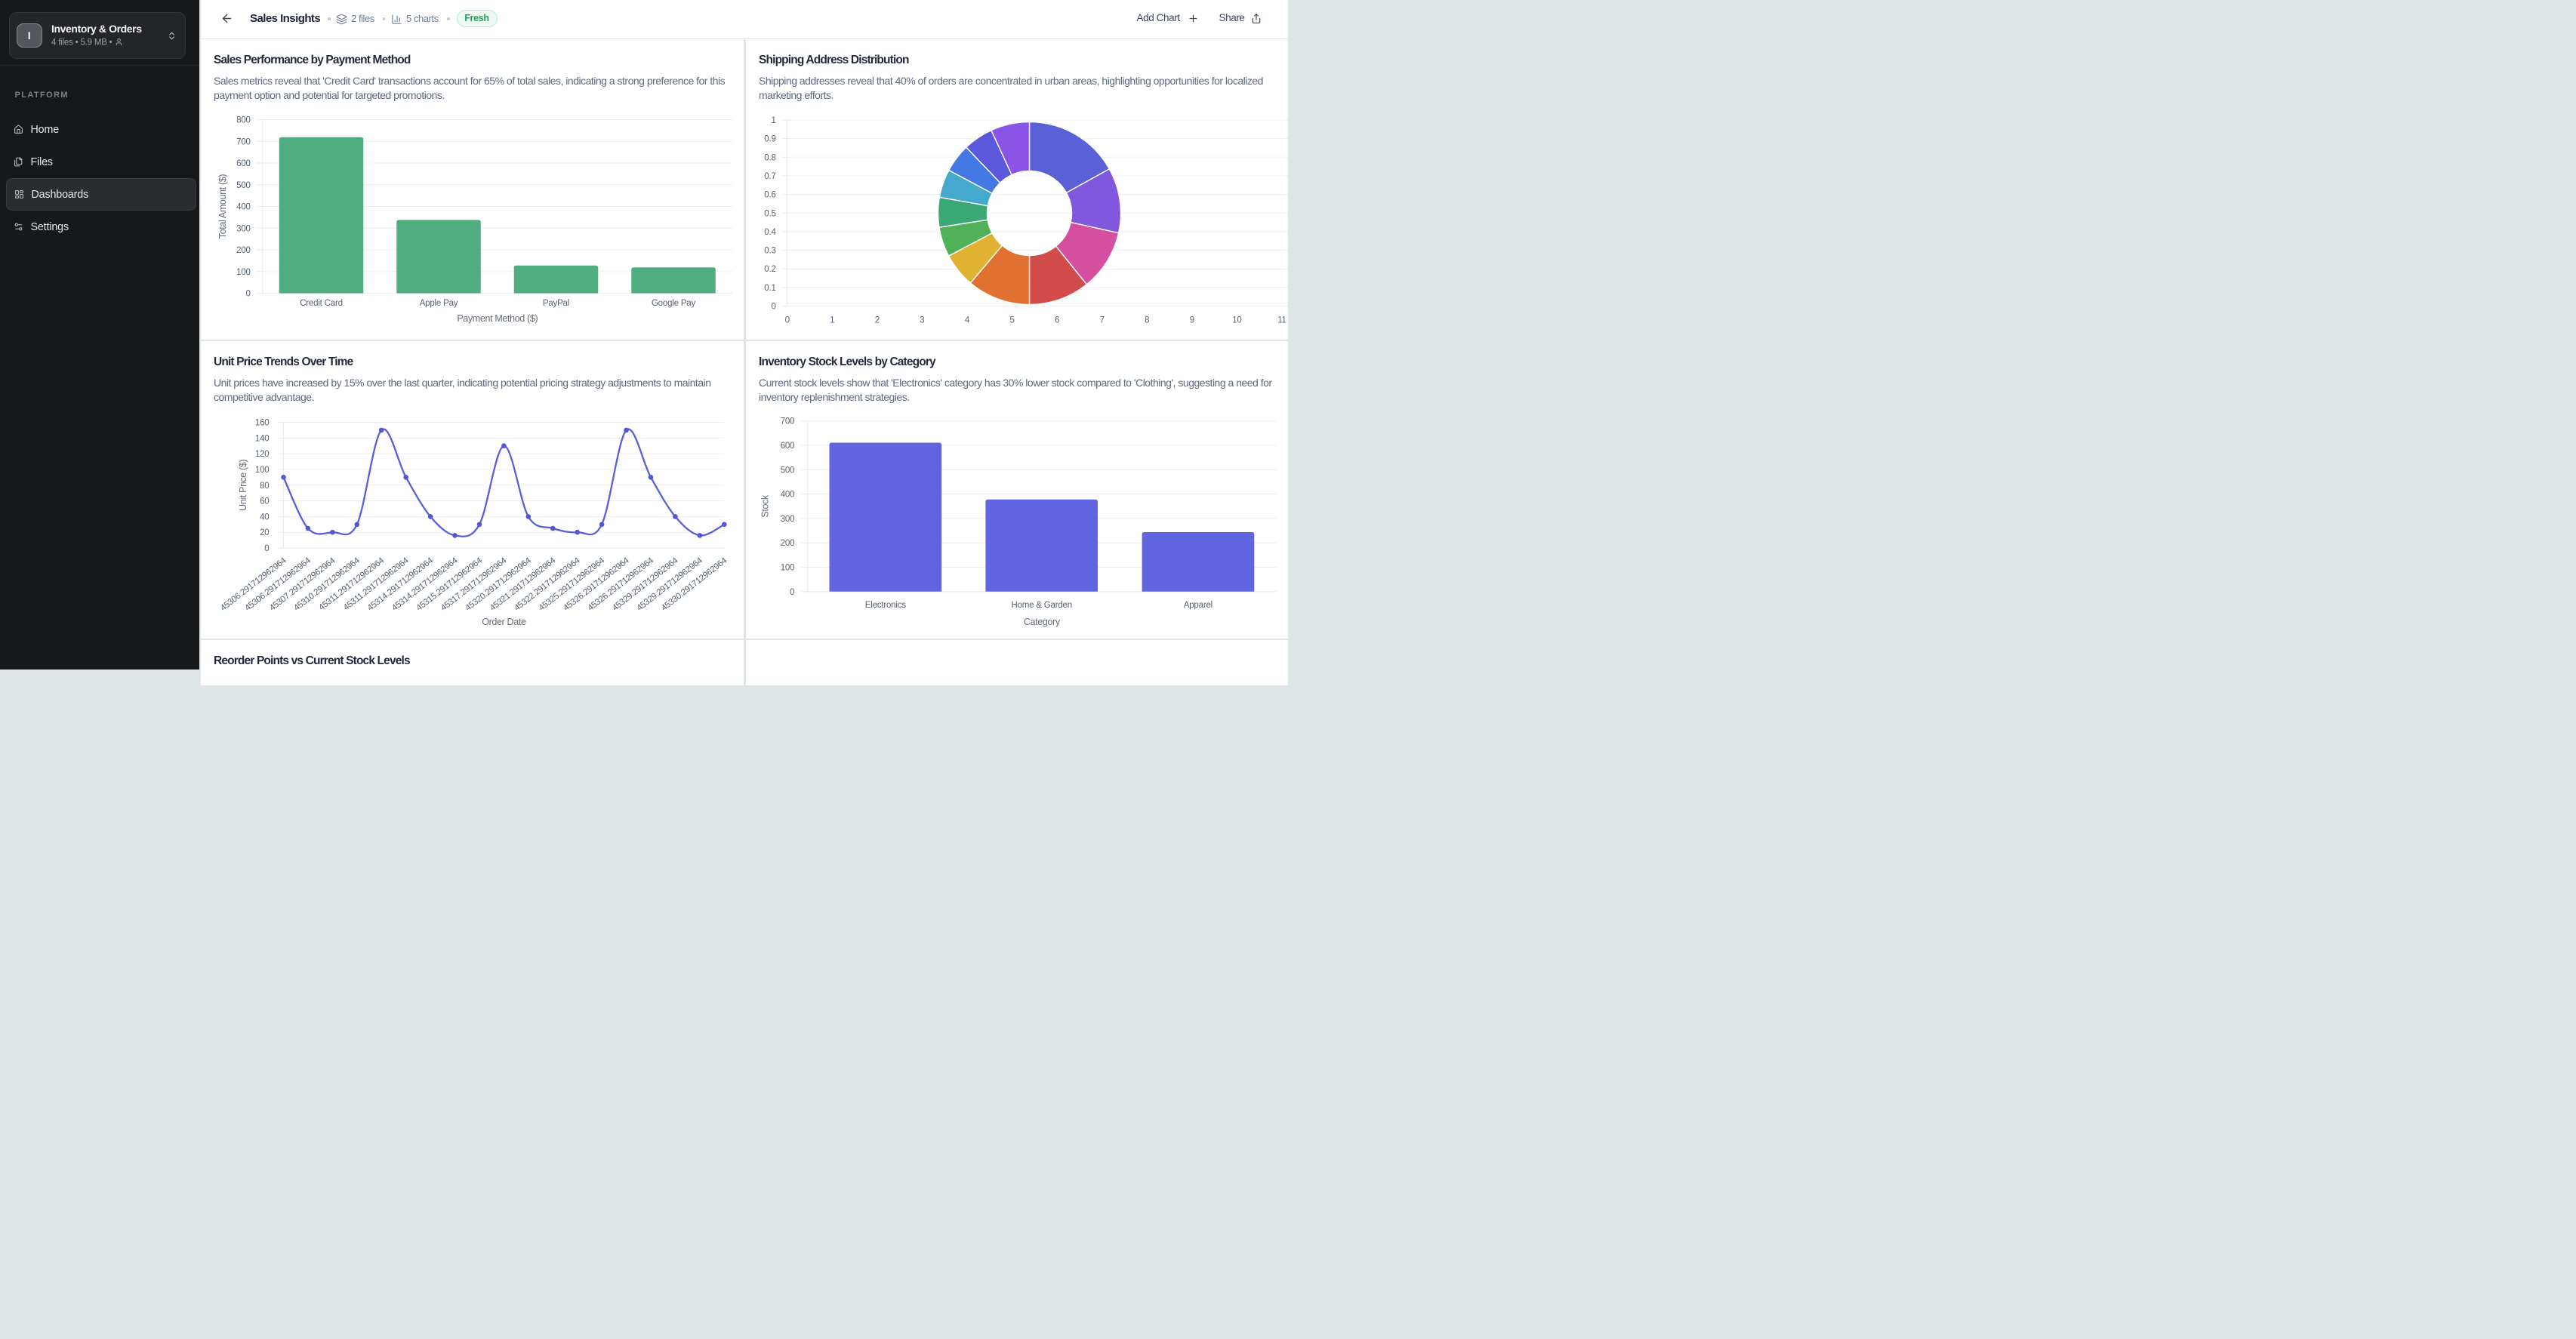 This screenshot has width=2576, height=1339. Describe the element at coordinates (922, 320) in the screenshot. I see `svg-text: 3` at that location.